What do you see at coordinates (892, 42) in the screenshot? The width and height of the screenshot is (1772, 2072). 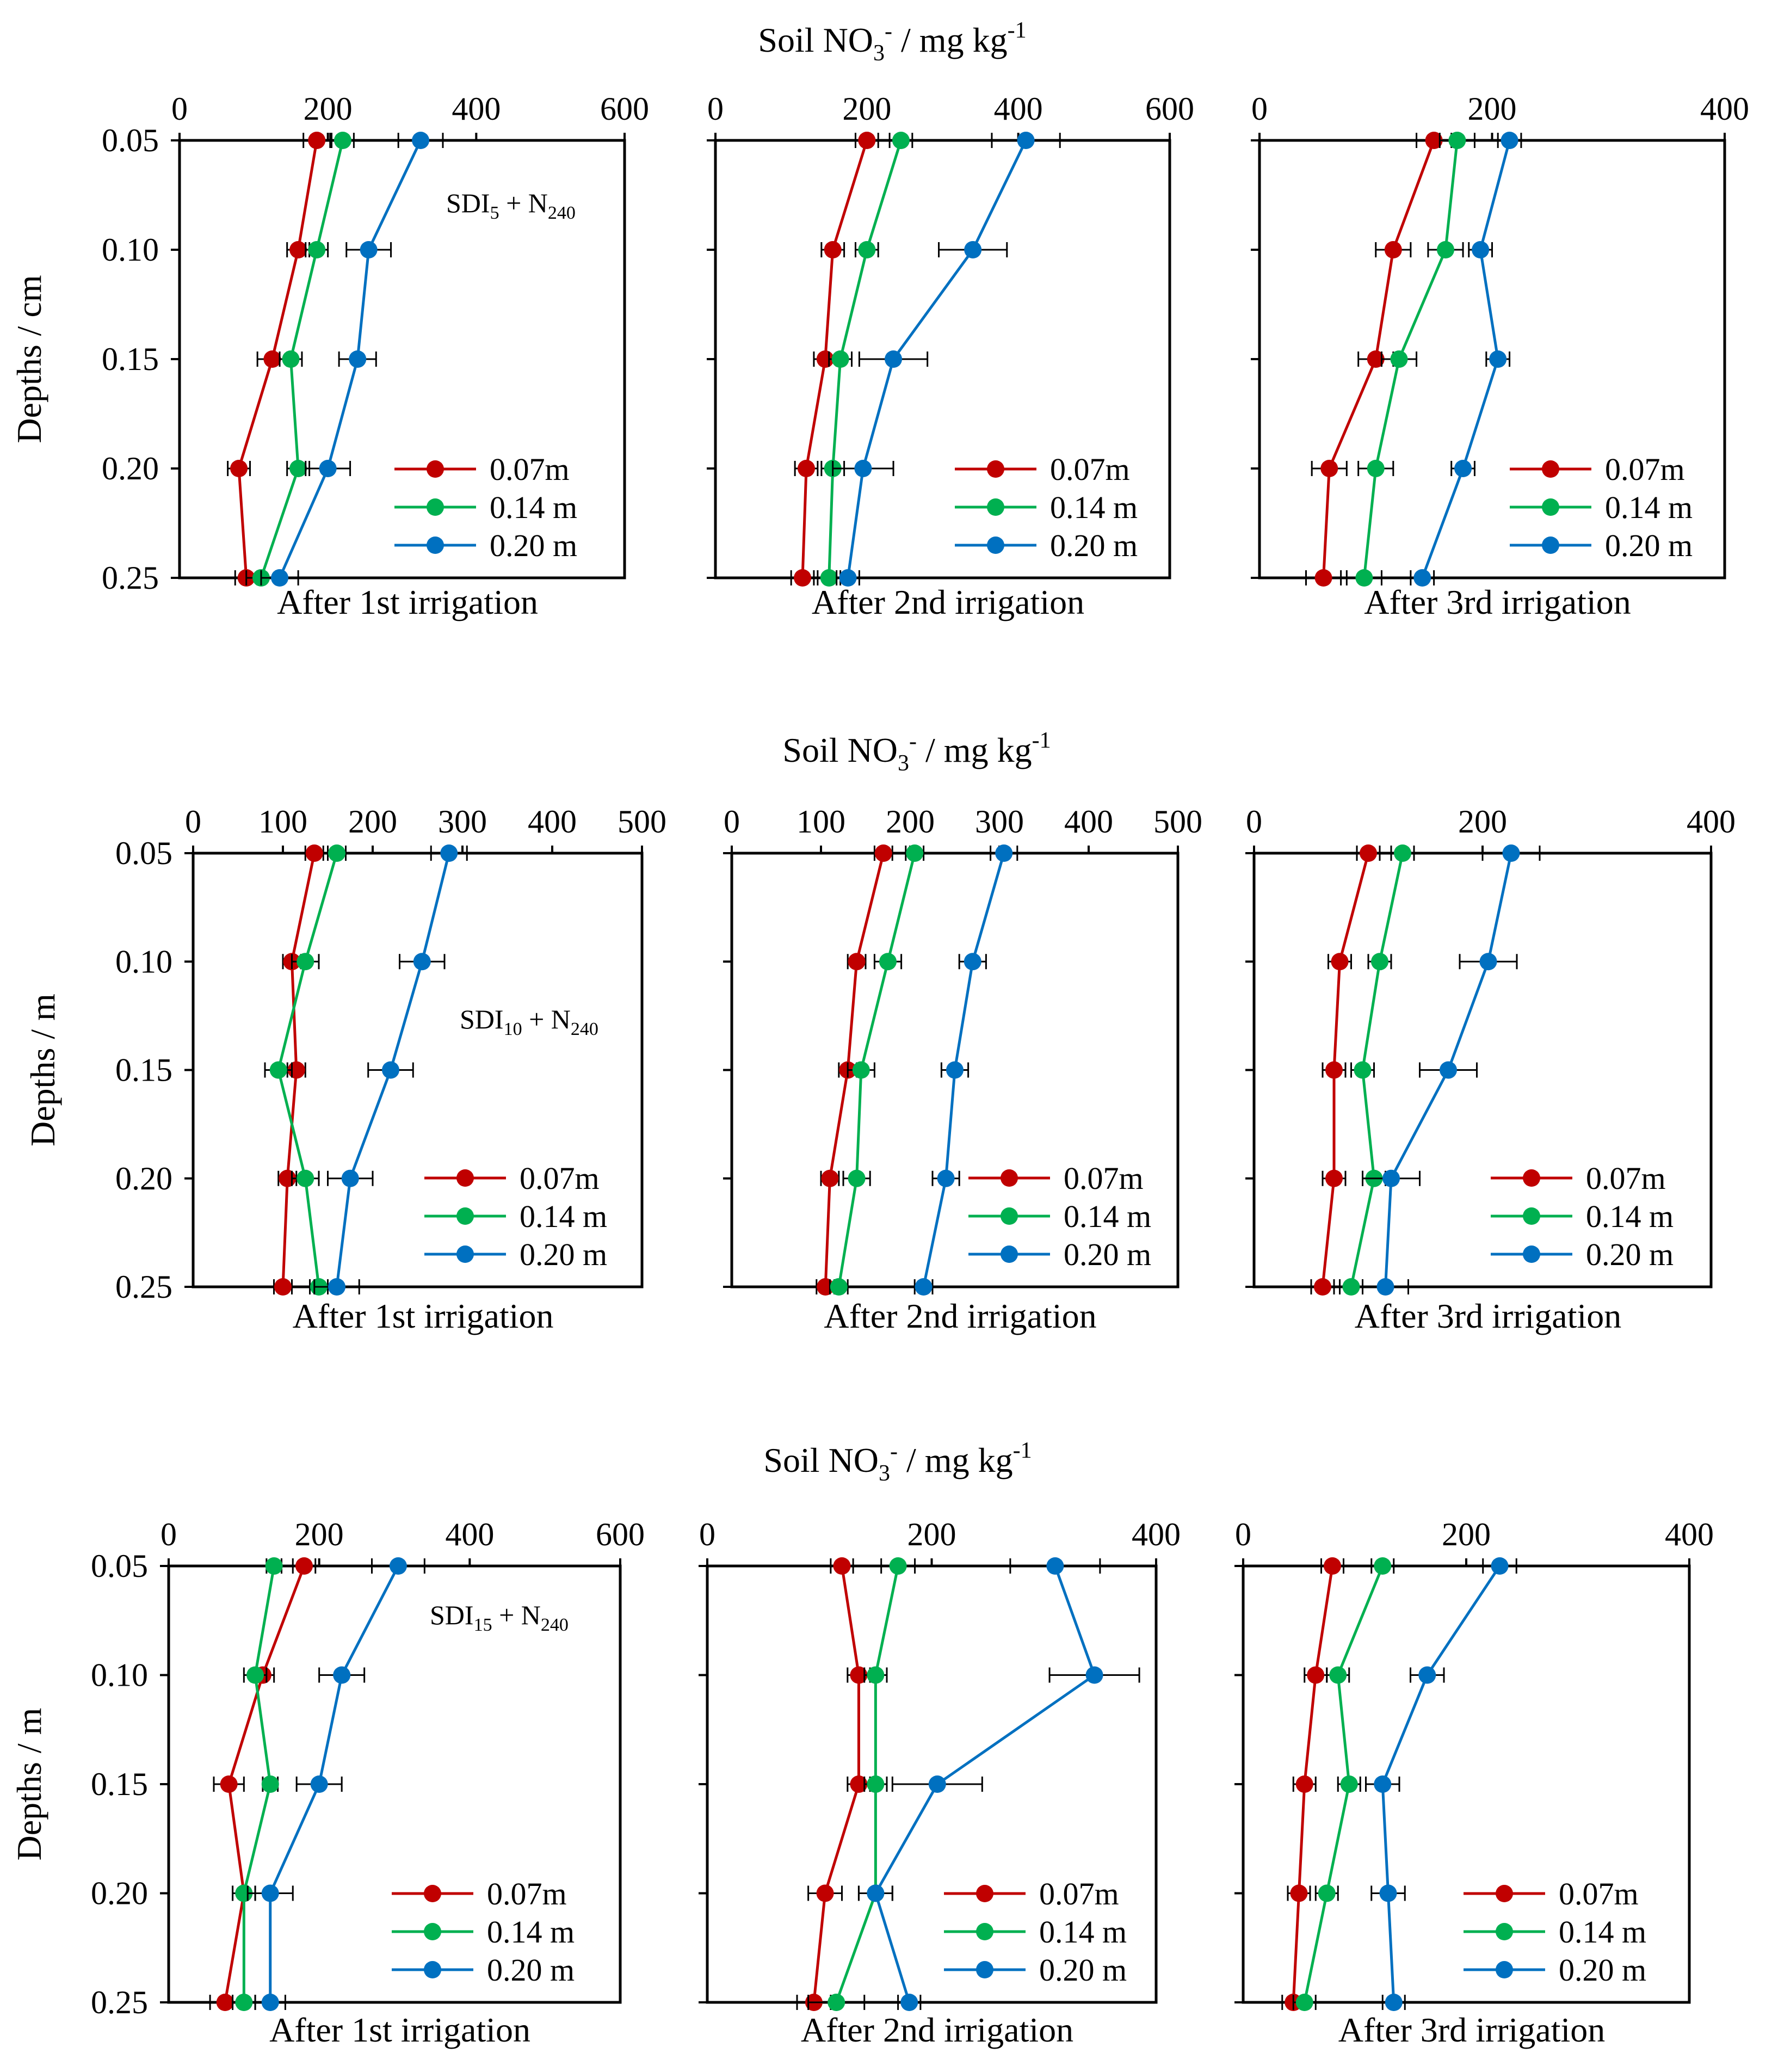 I see `x-axis-title: Soil NO3- / mg kg-1` at bounding box center [892, 42].